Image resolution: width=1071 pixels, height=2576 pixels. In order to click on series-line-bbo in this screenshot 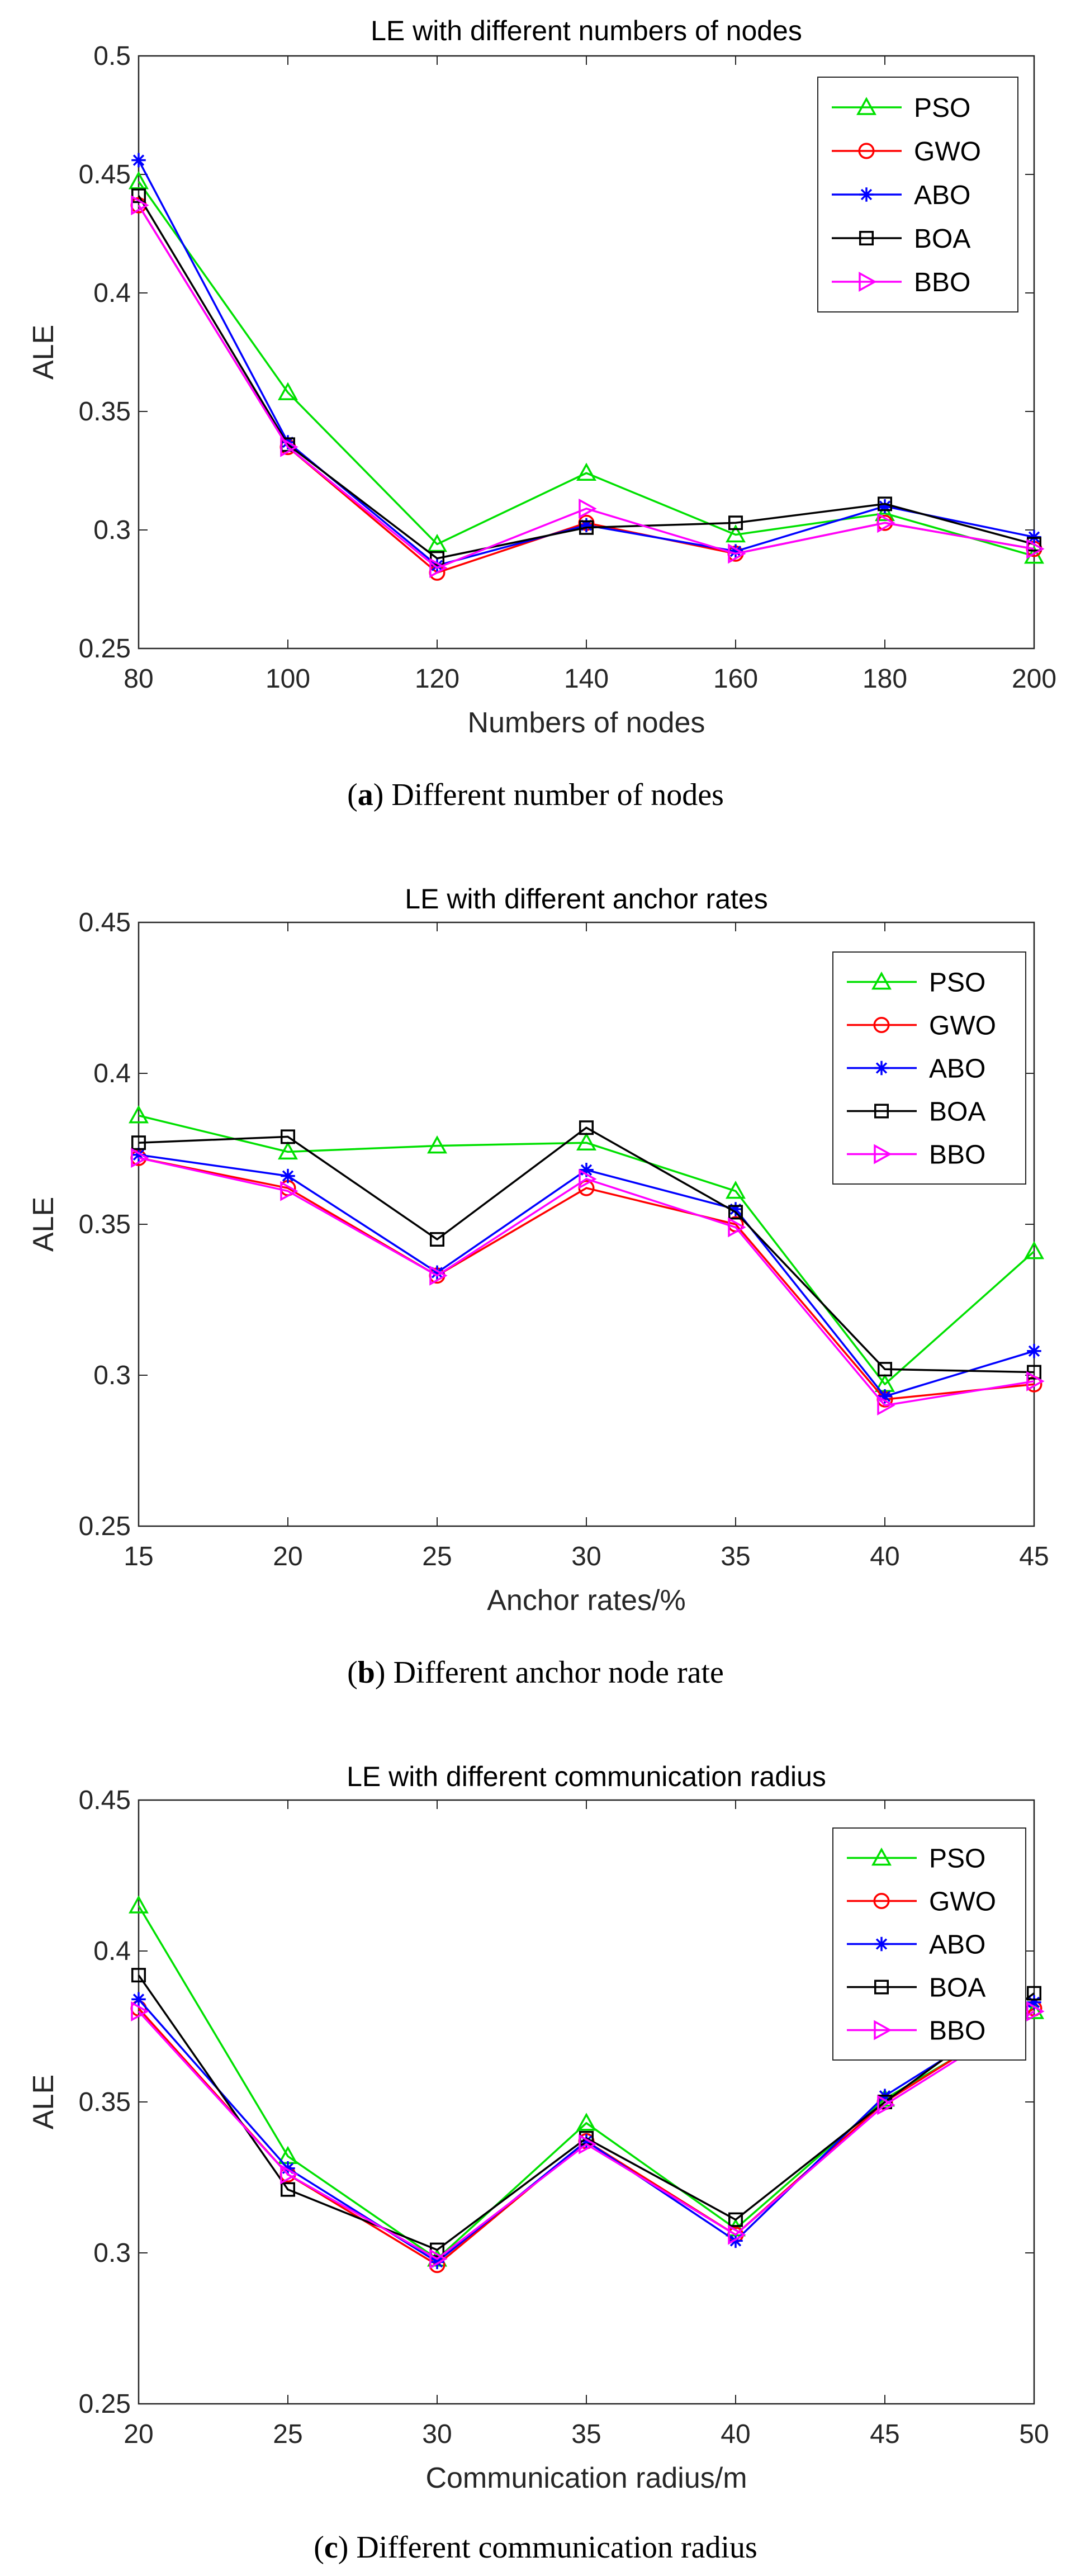, I will do `click(586, 2135)`.